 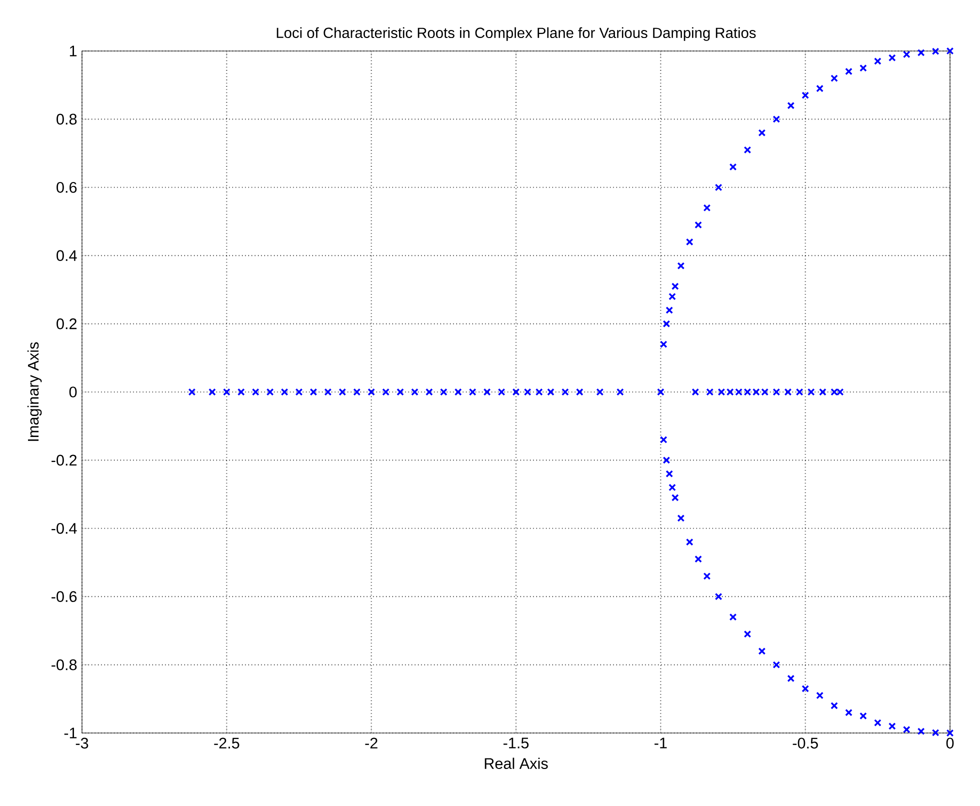 What do you see at coordinates (805, 743) in the screenshot?
I see `x-tick-label: -0.5` at bounding box center [805, 743].